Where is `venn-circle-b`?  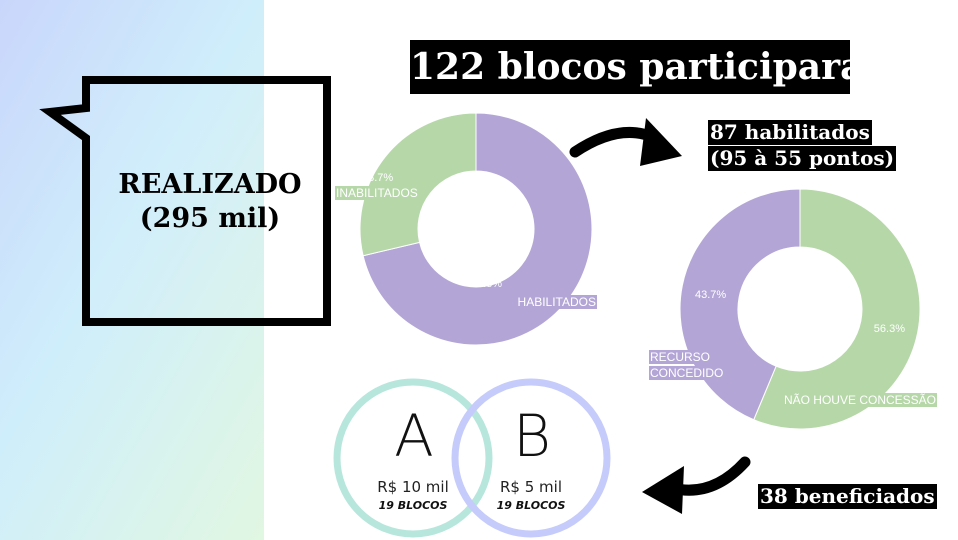 venn-circle-b is located at coordinates (531, 458).